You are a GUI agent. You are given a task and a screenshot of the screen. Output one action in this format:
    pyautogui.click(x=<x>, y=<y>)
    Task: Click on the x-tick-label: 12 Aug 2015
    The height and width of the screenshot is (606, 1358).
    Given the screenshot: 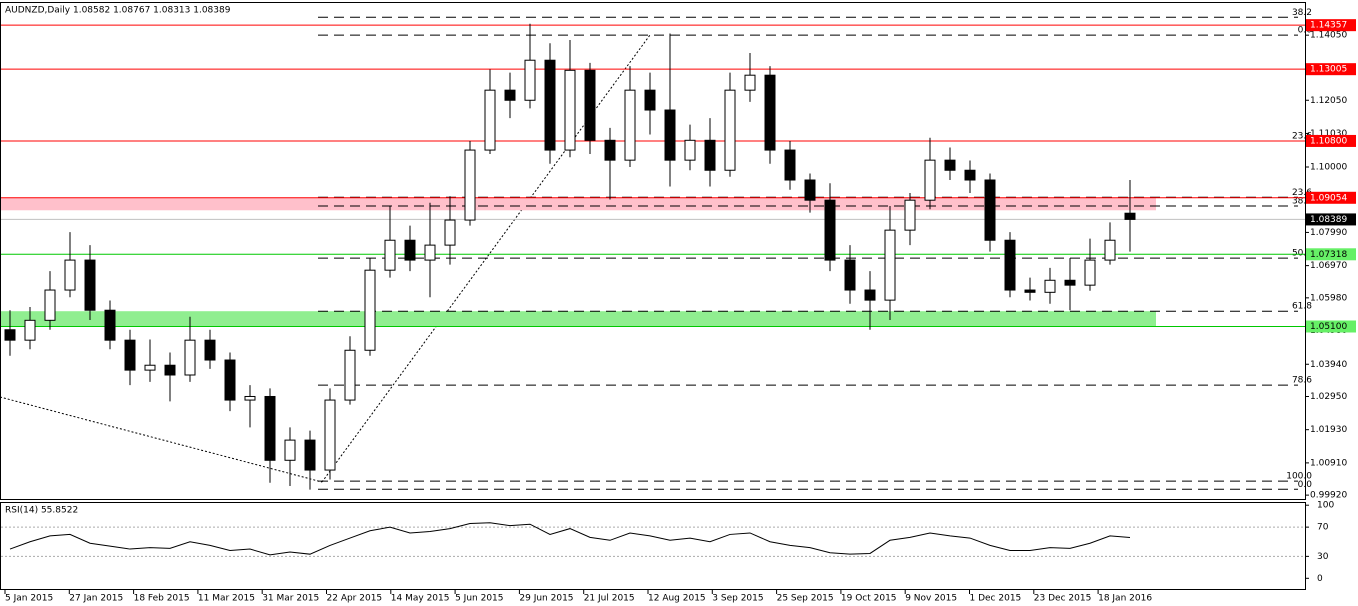 What is the action you would take?
    pyautogui.click(x=677, y=599)
    